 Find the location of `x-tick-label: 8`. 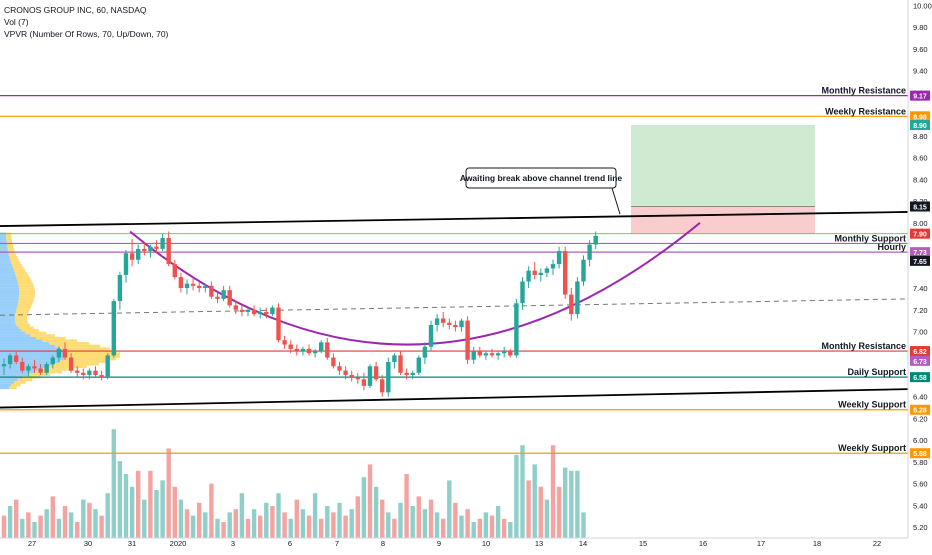

x-tick-label: 8 is located at coordinates (383, 543).